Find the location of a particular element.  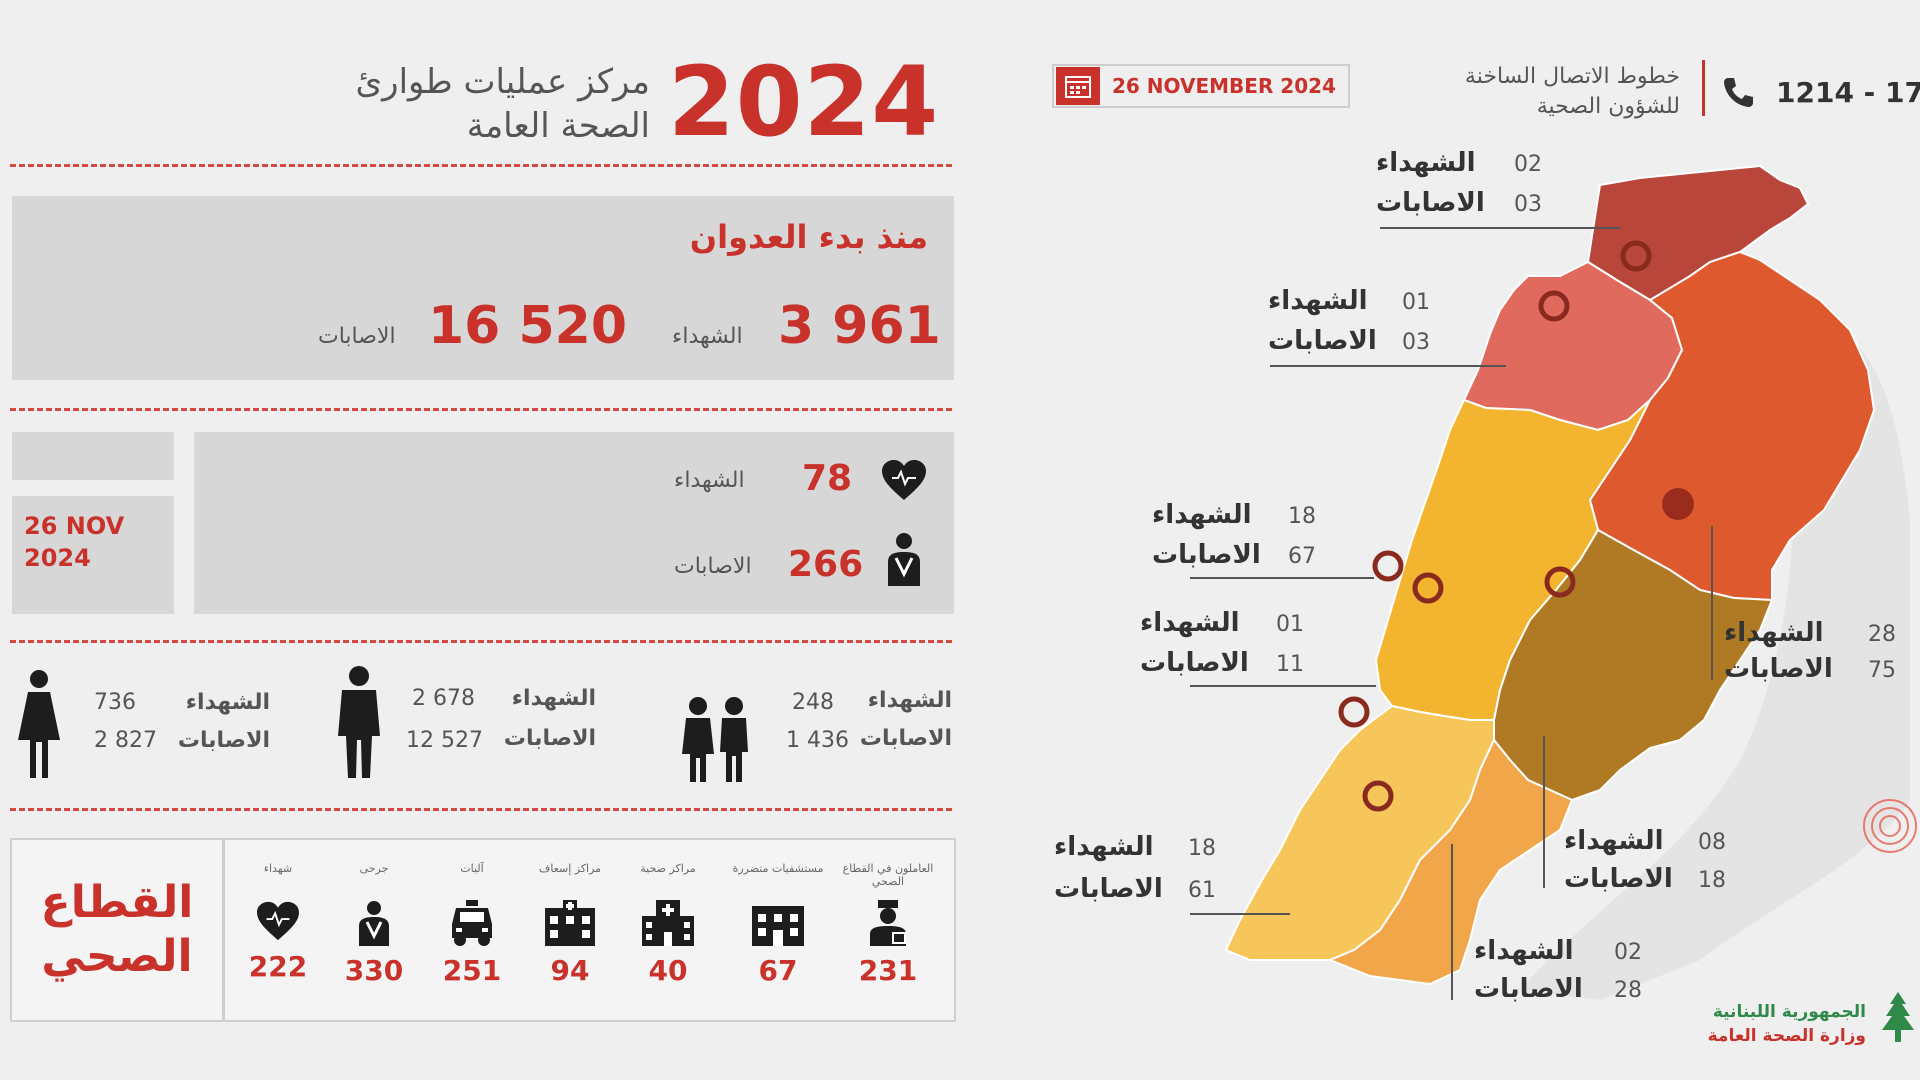

ambulance-center-icon is located at coordinates (570, 923).